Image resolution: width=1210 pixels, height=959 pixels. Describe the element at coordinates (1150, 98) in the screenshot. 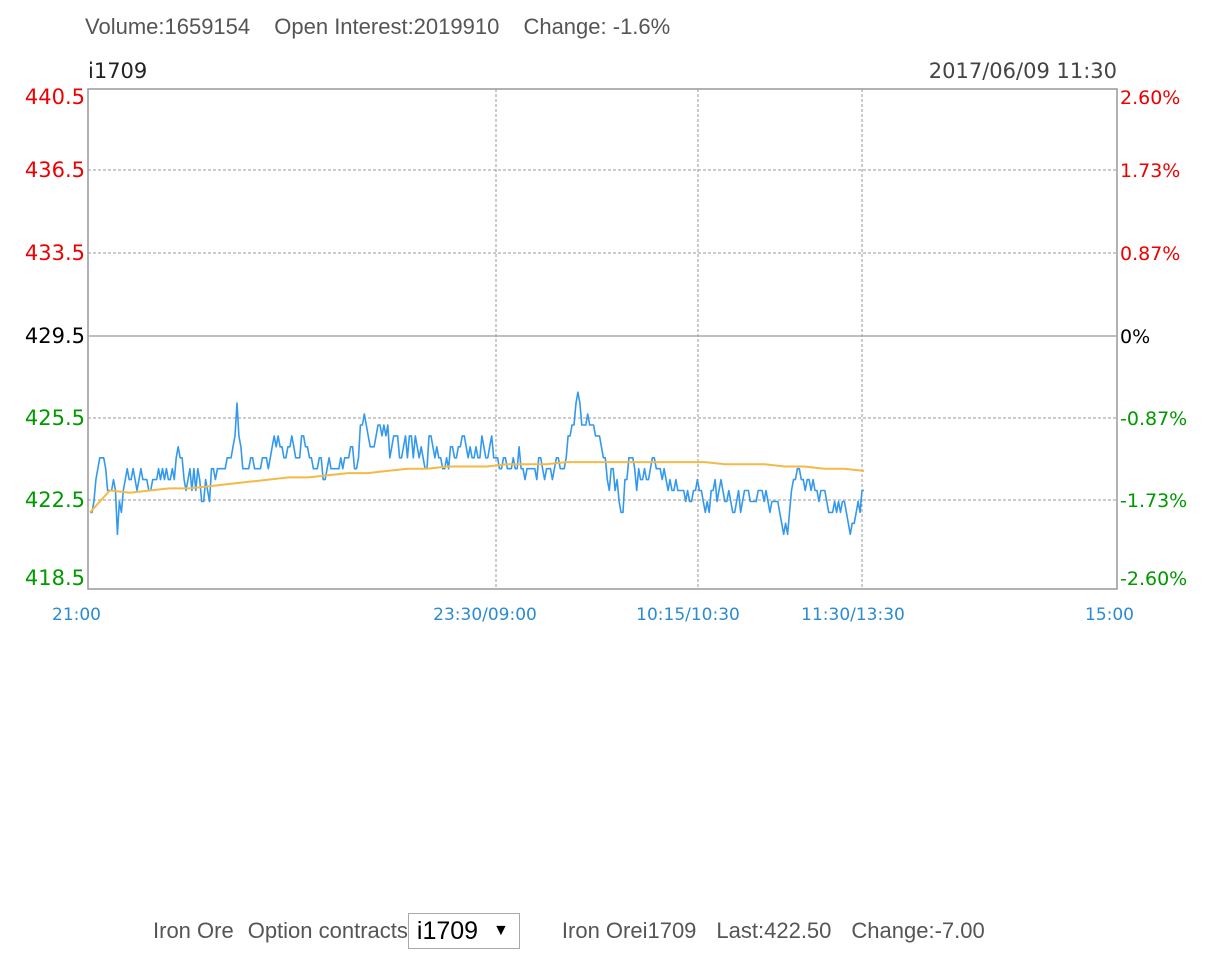

I see `y-tick-label-right: 2.60%` at that location.